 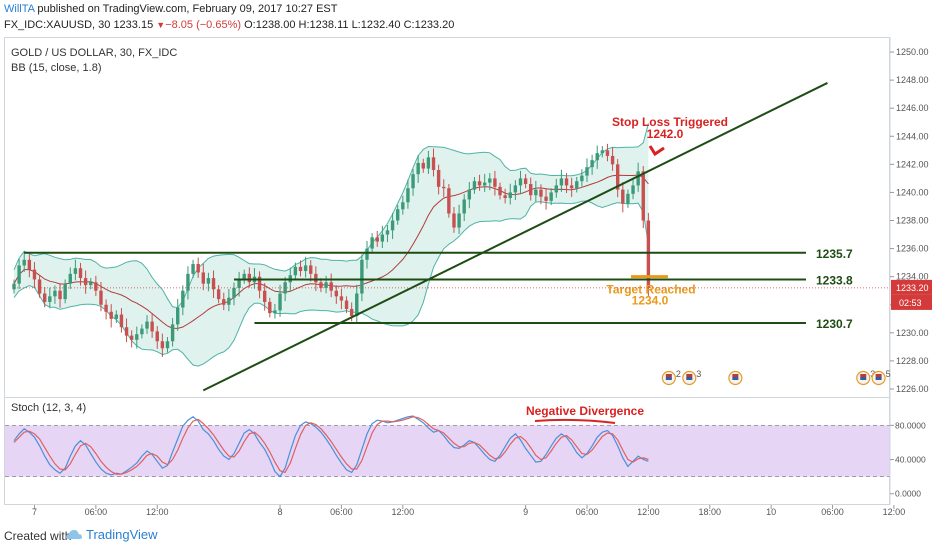 What do you see at coordinates (650, 301) in the screenshot?
I see `target-reached-value: 1234.0` at bounding box center [650, 301].